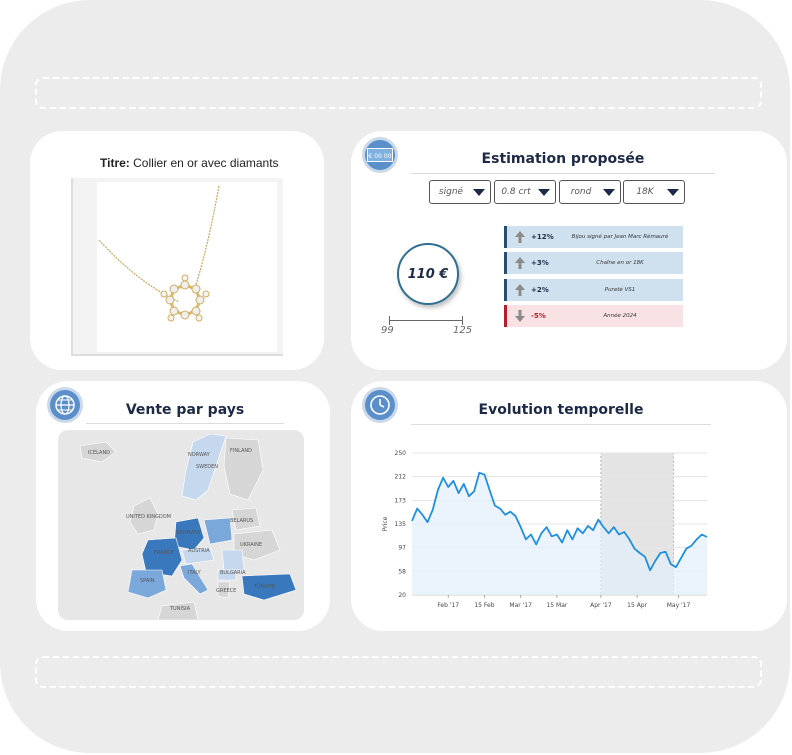 Image resolution: width=792 pixels, height=755 pixels. What do you see at coordinates (426, 320) in the screenshot?
I see `price-range-line` at bounding box center [426, 320].